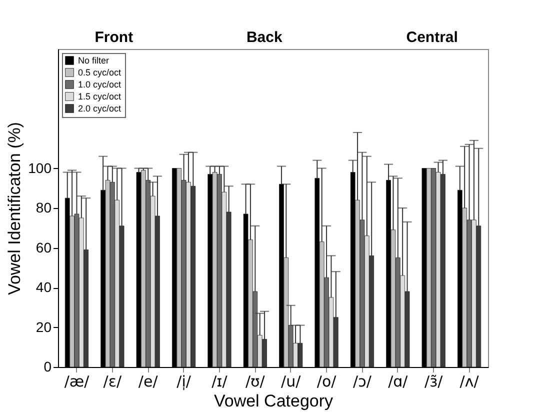 The image size is (539, 413). What do you see at coordinates (148, 381) in the screenshot?
I see `x-tick-label: /e/` at bounding box center [148, 381].